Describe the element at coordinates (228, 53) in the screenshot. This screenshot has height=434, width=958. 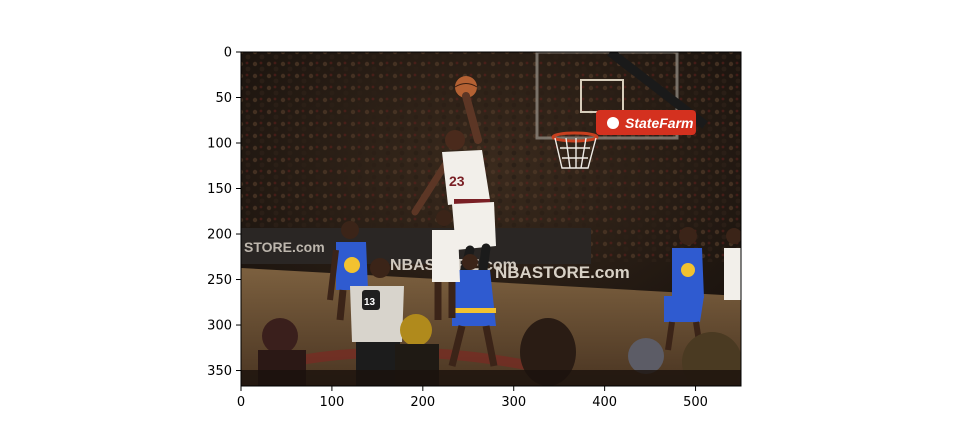
I see `y-tick-label: 0` at that location.